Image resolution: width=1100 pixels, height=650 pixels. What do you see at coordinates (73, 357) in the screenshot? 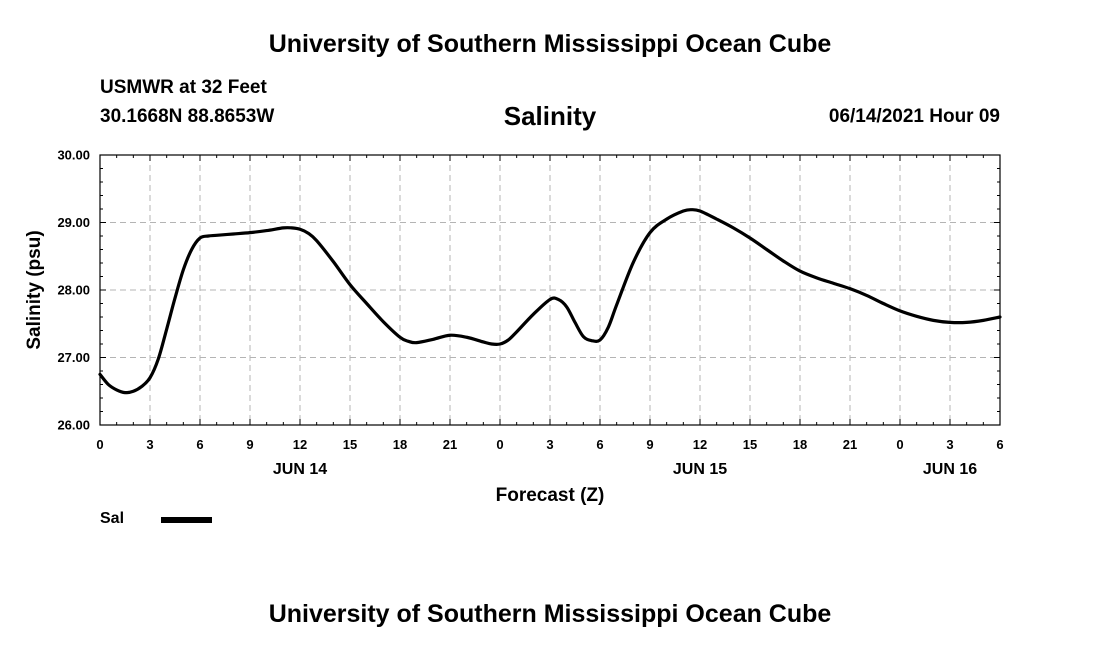
I see `y-tick-label: 27.00` at bounding box center [73, 357].